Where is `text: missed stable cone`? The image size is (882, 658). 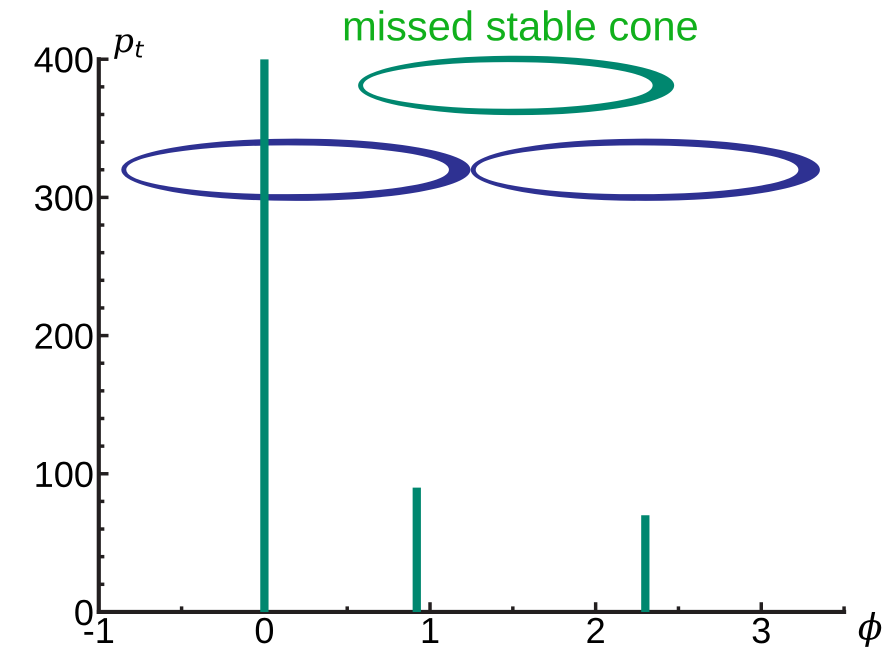
text: missed stable cone is located at coordinates (520, 25).